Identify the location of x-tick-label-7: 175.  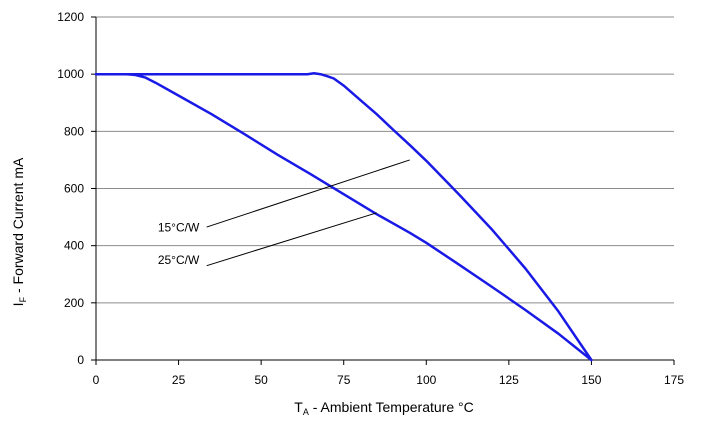
(674, 380).